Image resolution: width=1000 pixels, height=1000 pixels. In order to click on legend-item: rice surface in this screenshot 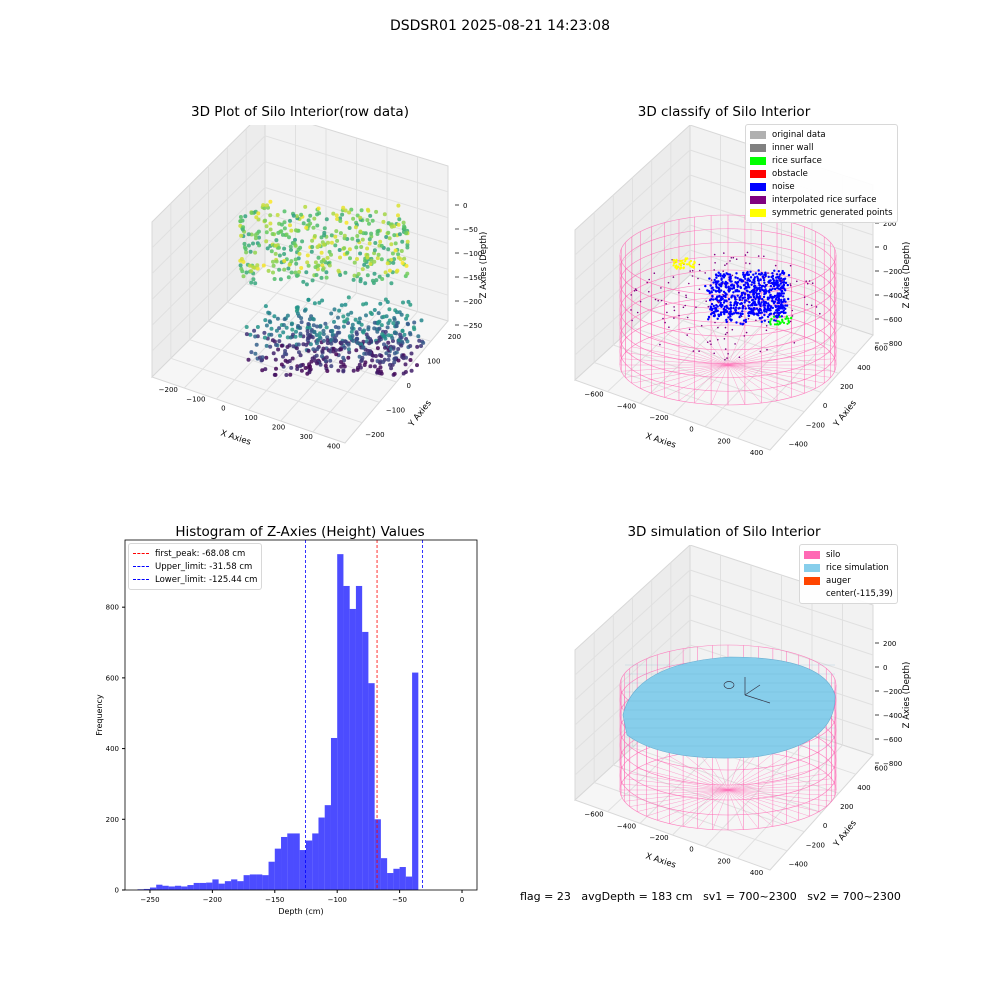, I will do `click(821, 160)`.